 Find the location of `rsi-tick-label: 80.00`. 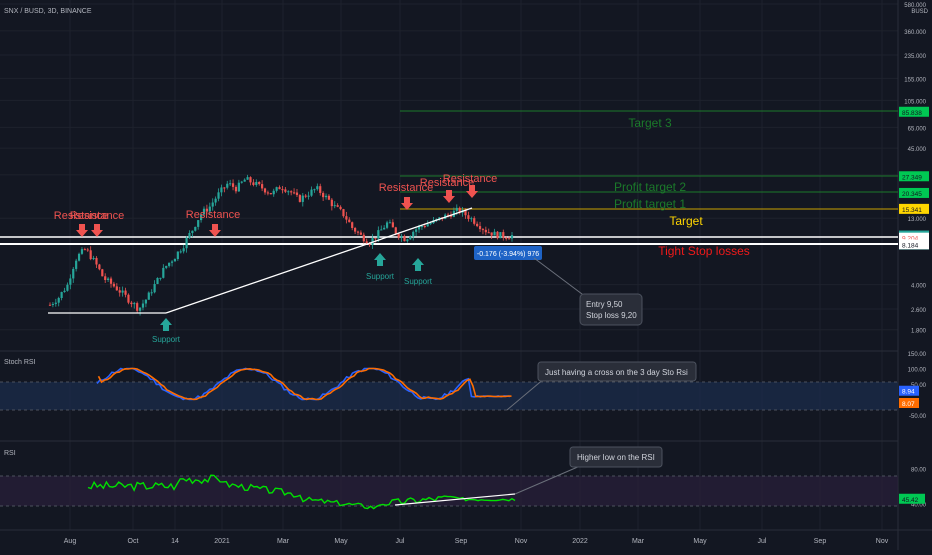

rsi-tick-label: 80.00 is located at coordinates (919, 471).